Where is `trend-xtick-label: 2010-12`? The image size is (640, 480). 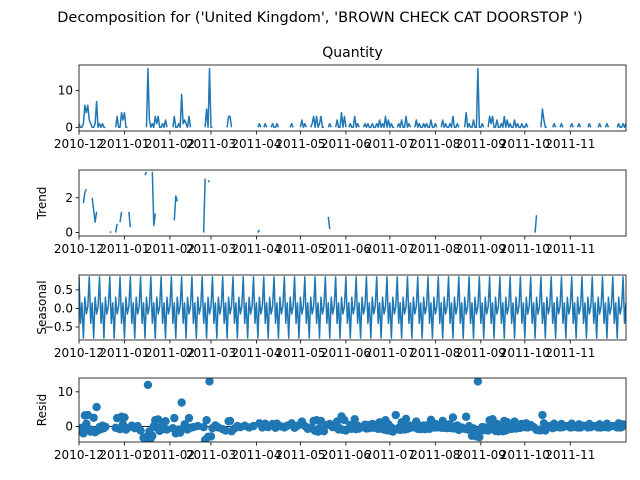
trend-xtick-label: 2010-12 is located at coordinates (79, 249).